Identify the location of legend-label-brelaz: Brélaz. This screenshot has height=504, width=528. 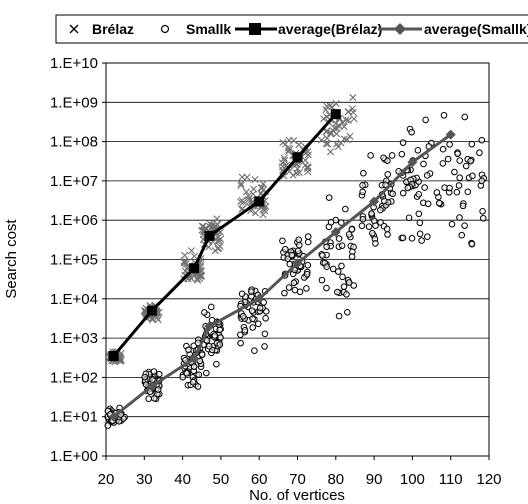
(113, 29).